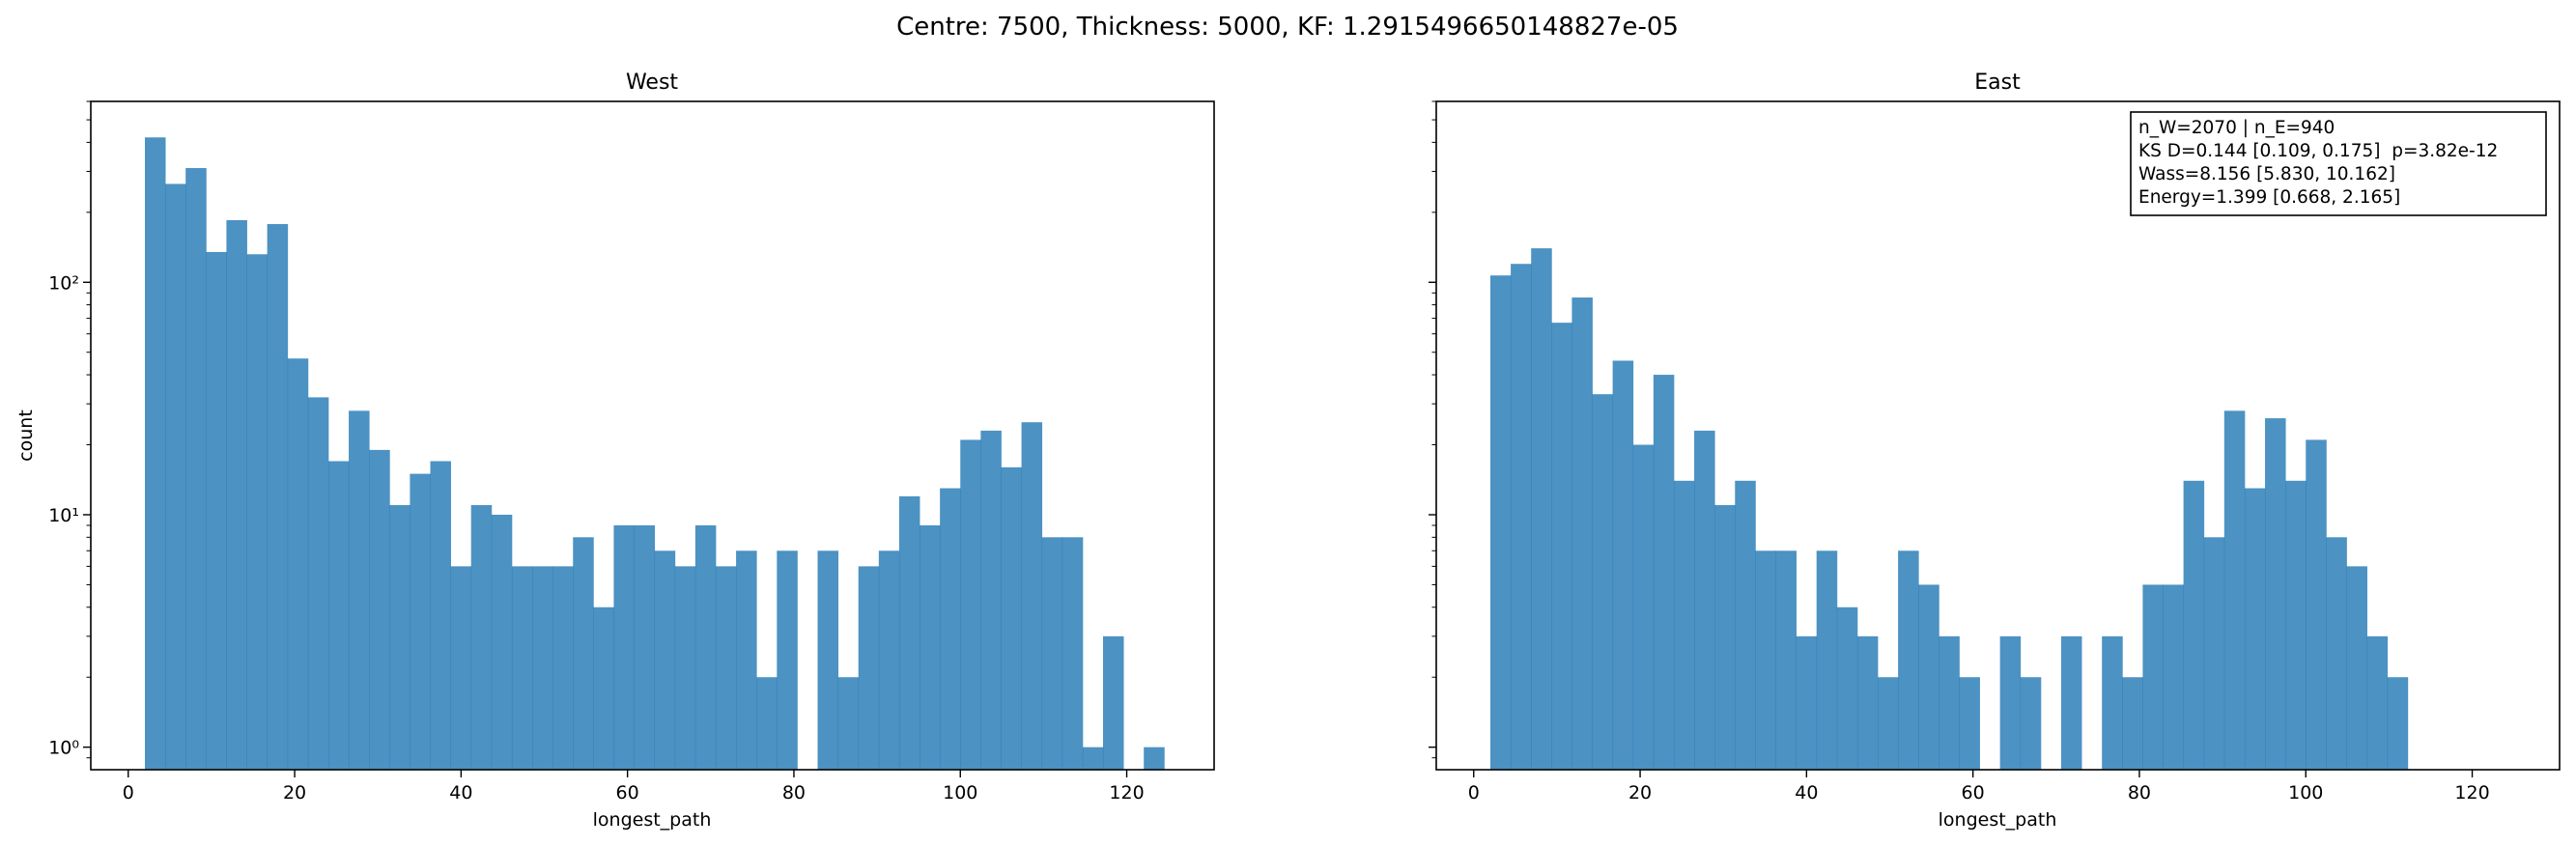 The height and width of the screenshot is (846, 2576). Describe the element at coordinates (1126, 793) in the screenshot. I see `west-x-tick-label: 120` at that location.